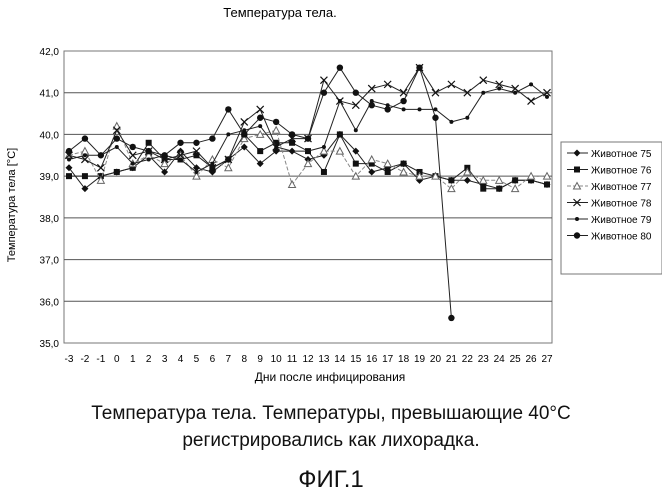 Image resolution: width=662 pixels, height=500 pixels. Describe the element at coordinates (340, 359) in the screenshot. I see `x-tick-label: 14` at that location.